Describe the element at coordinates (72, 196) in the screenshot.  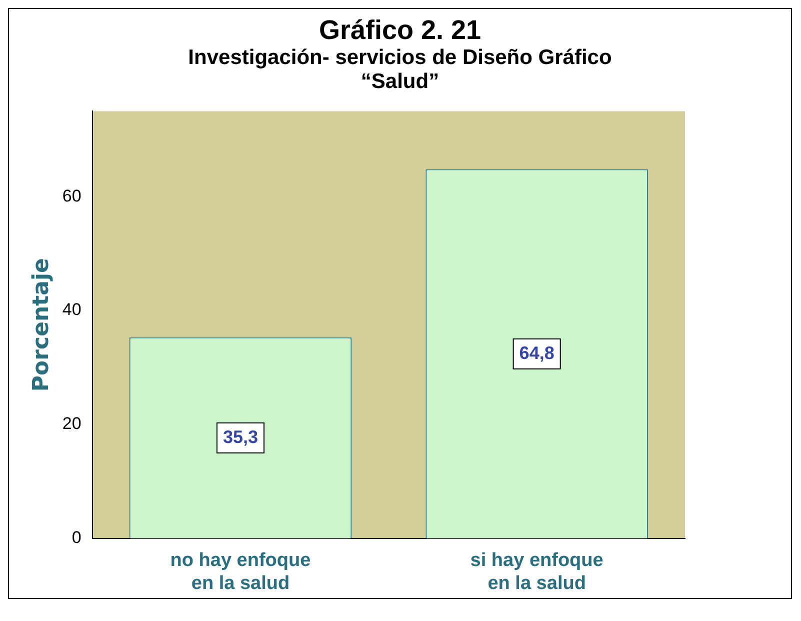
I see `y-tick-label: 60` at that location.